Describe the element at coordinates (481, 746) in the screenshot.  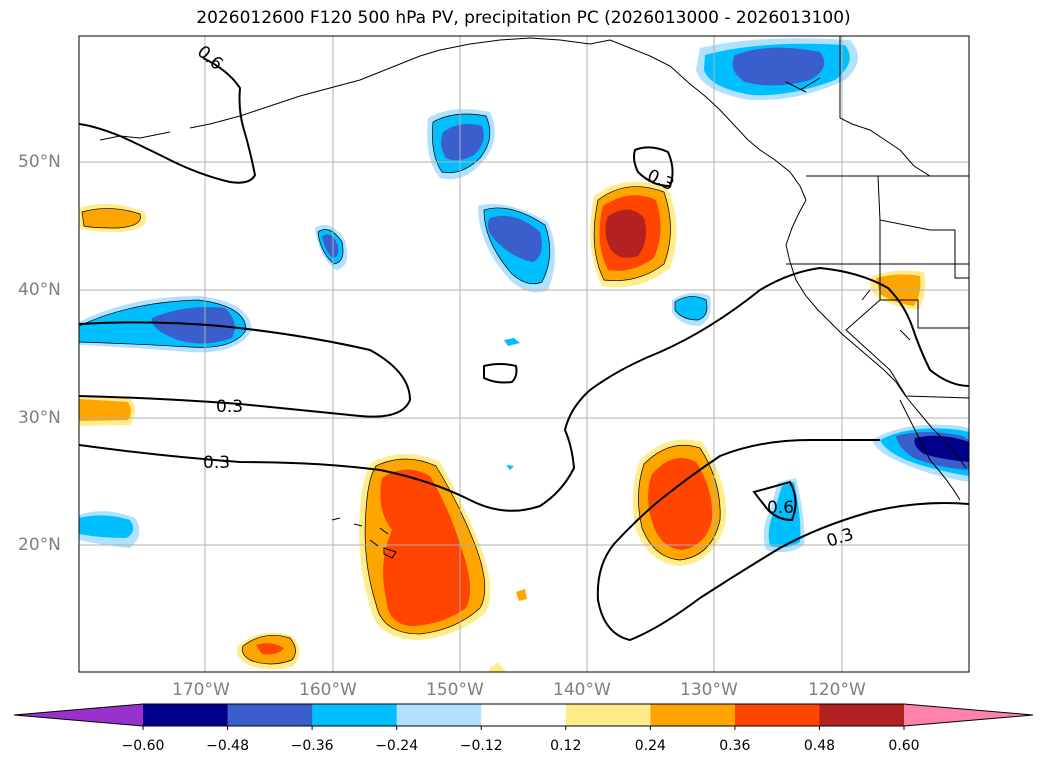
I see `colorbar-tick-label: −0.12` at that location.